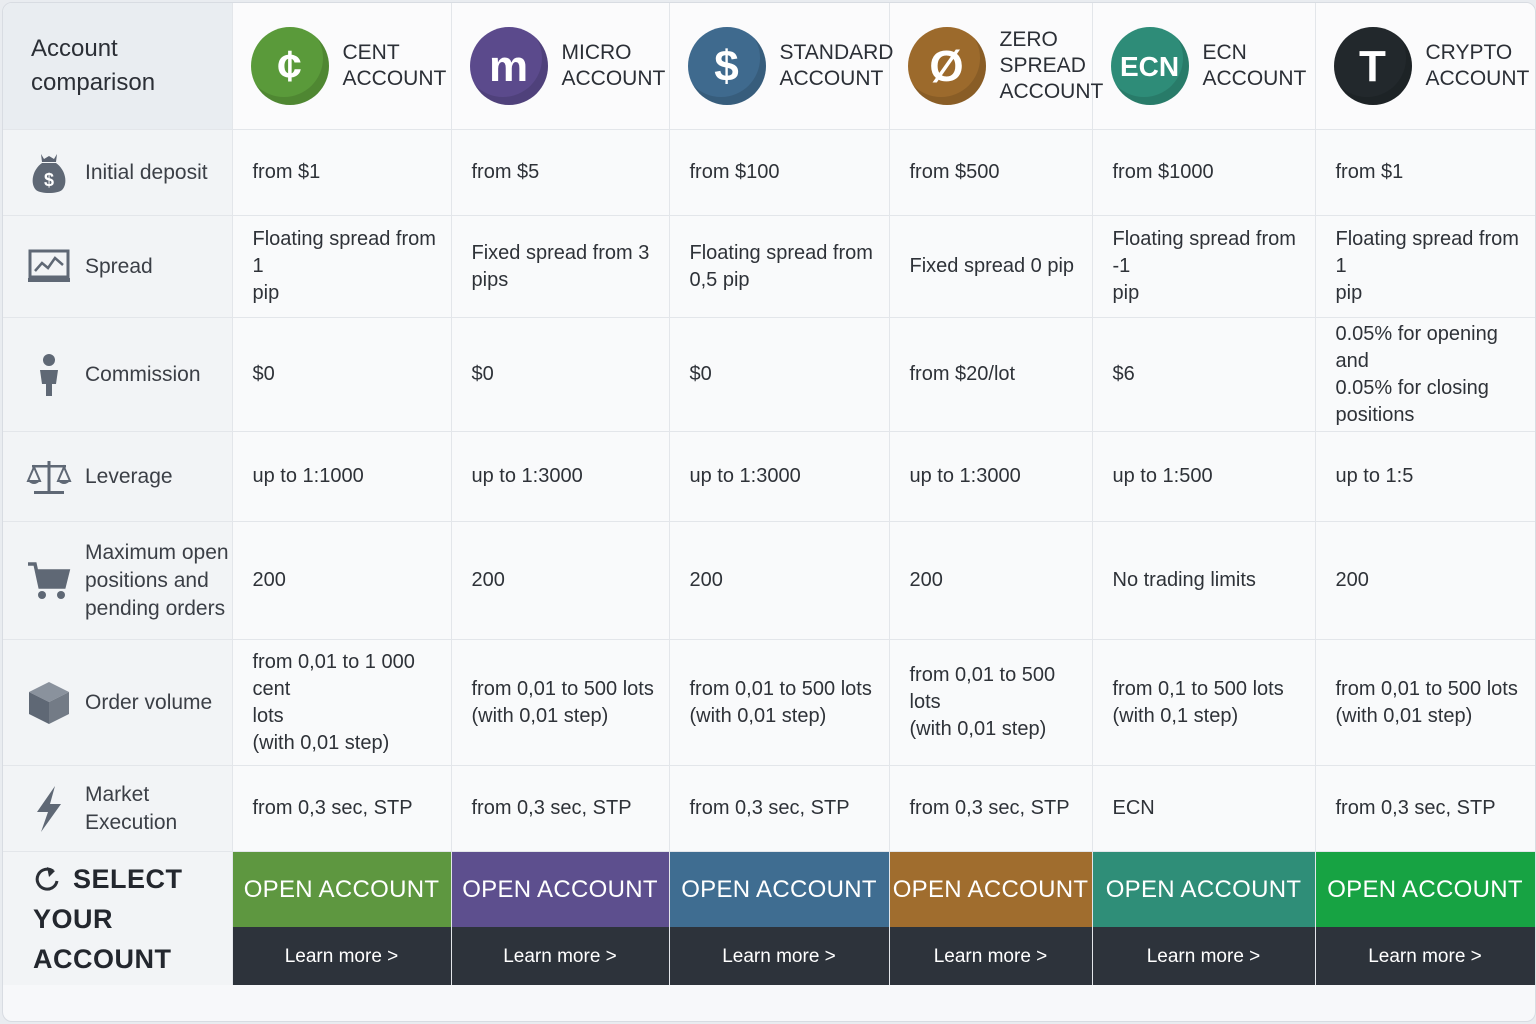 Image resolution: width=1536 pixels, height=1024 pixels. I want to click on select-account-cell: SELECT YOUR ACCOUNT, so click(118, 918).